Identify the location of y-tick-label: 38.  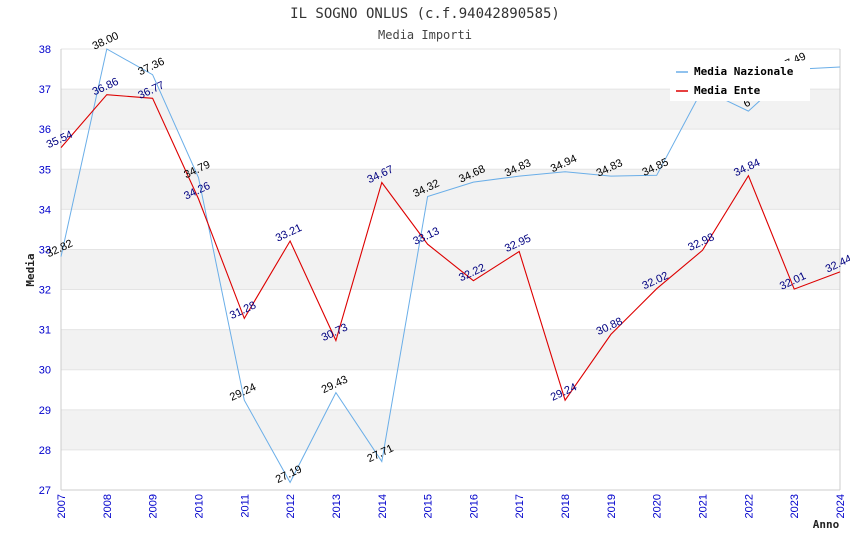
(45, 50).